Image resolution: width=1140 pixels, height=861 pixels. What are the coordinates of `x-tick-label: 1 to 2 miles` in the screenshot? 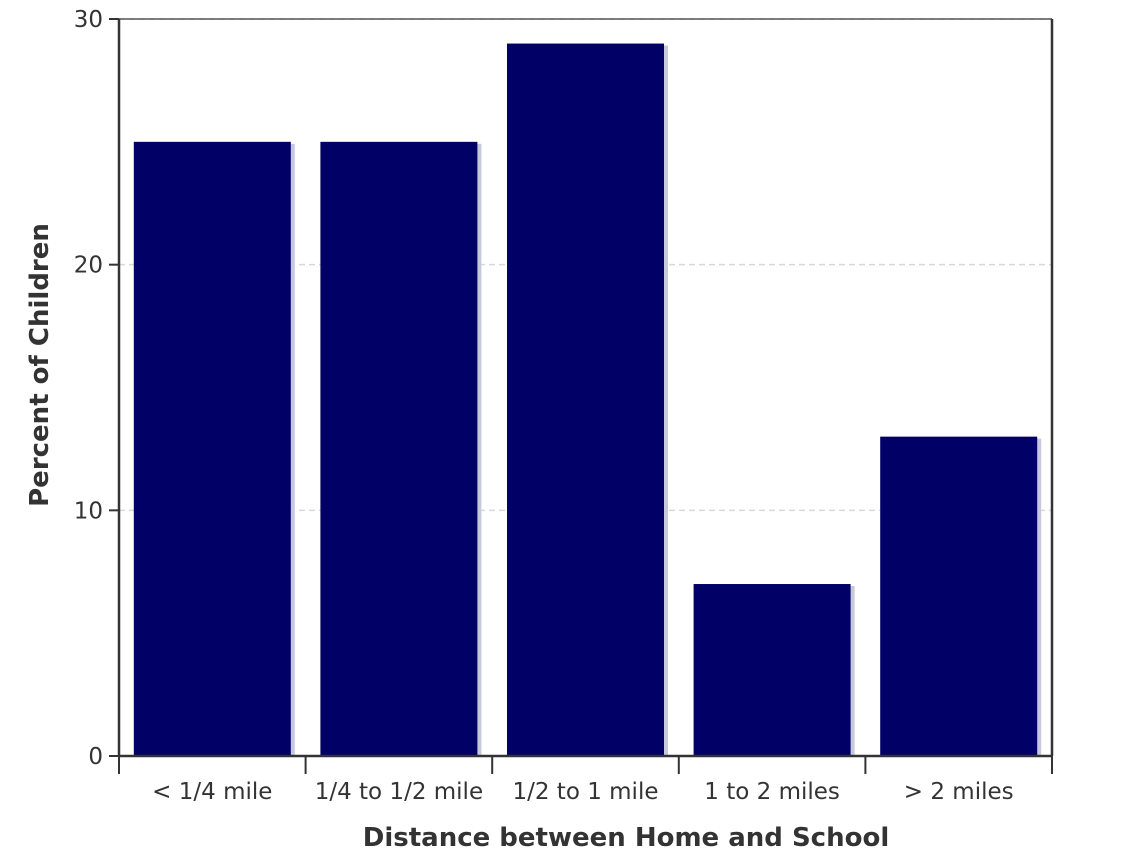 It's located at (772, 792).